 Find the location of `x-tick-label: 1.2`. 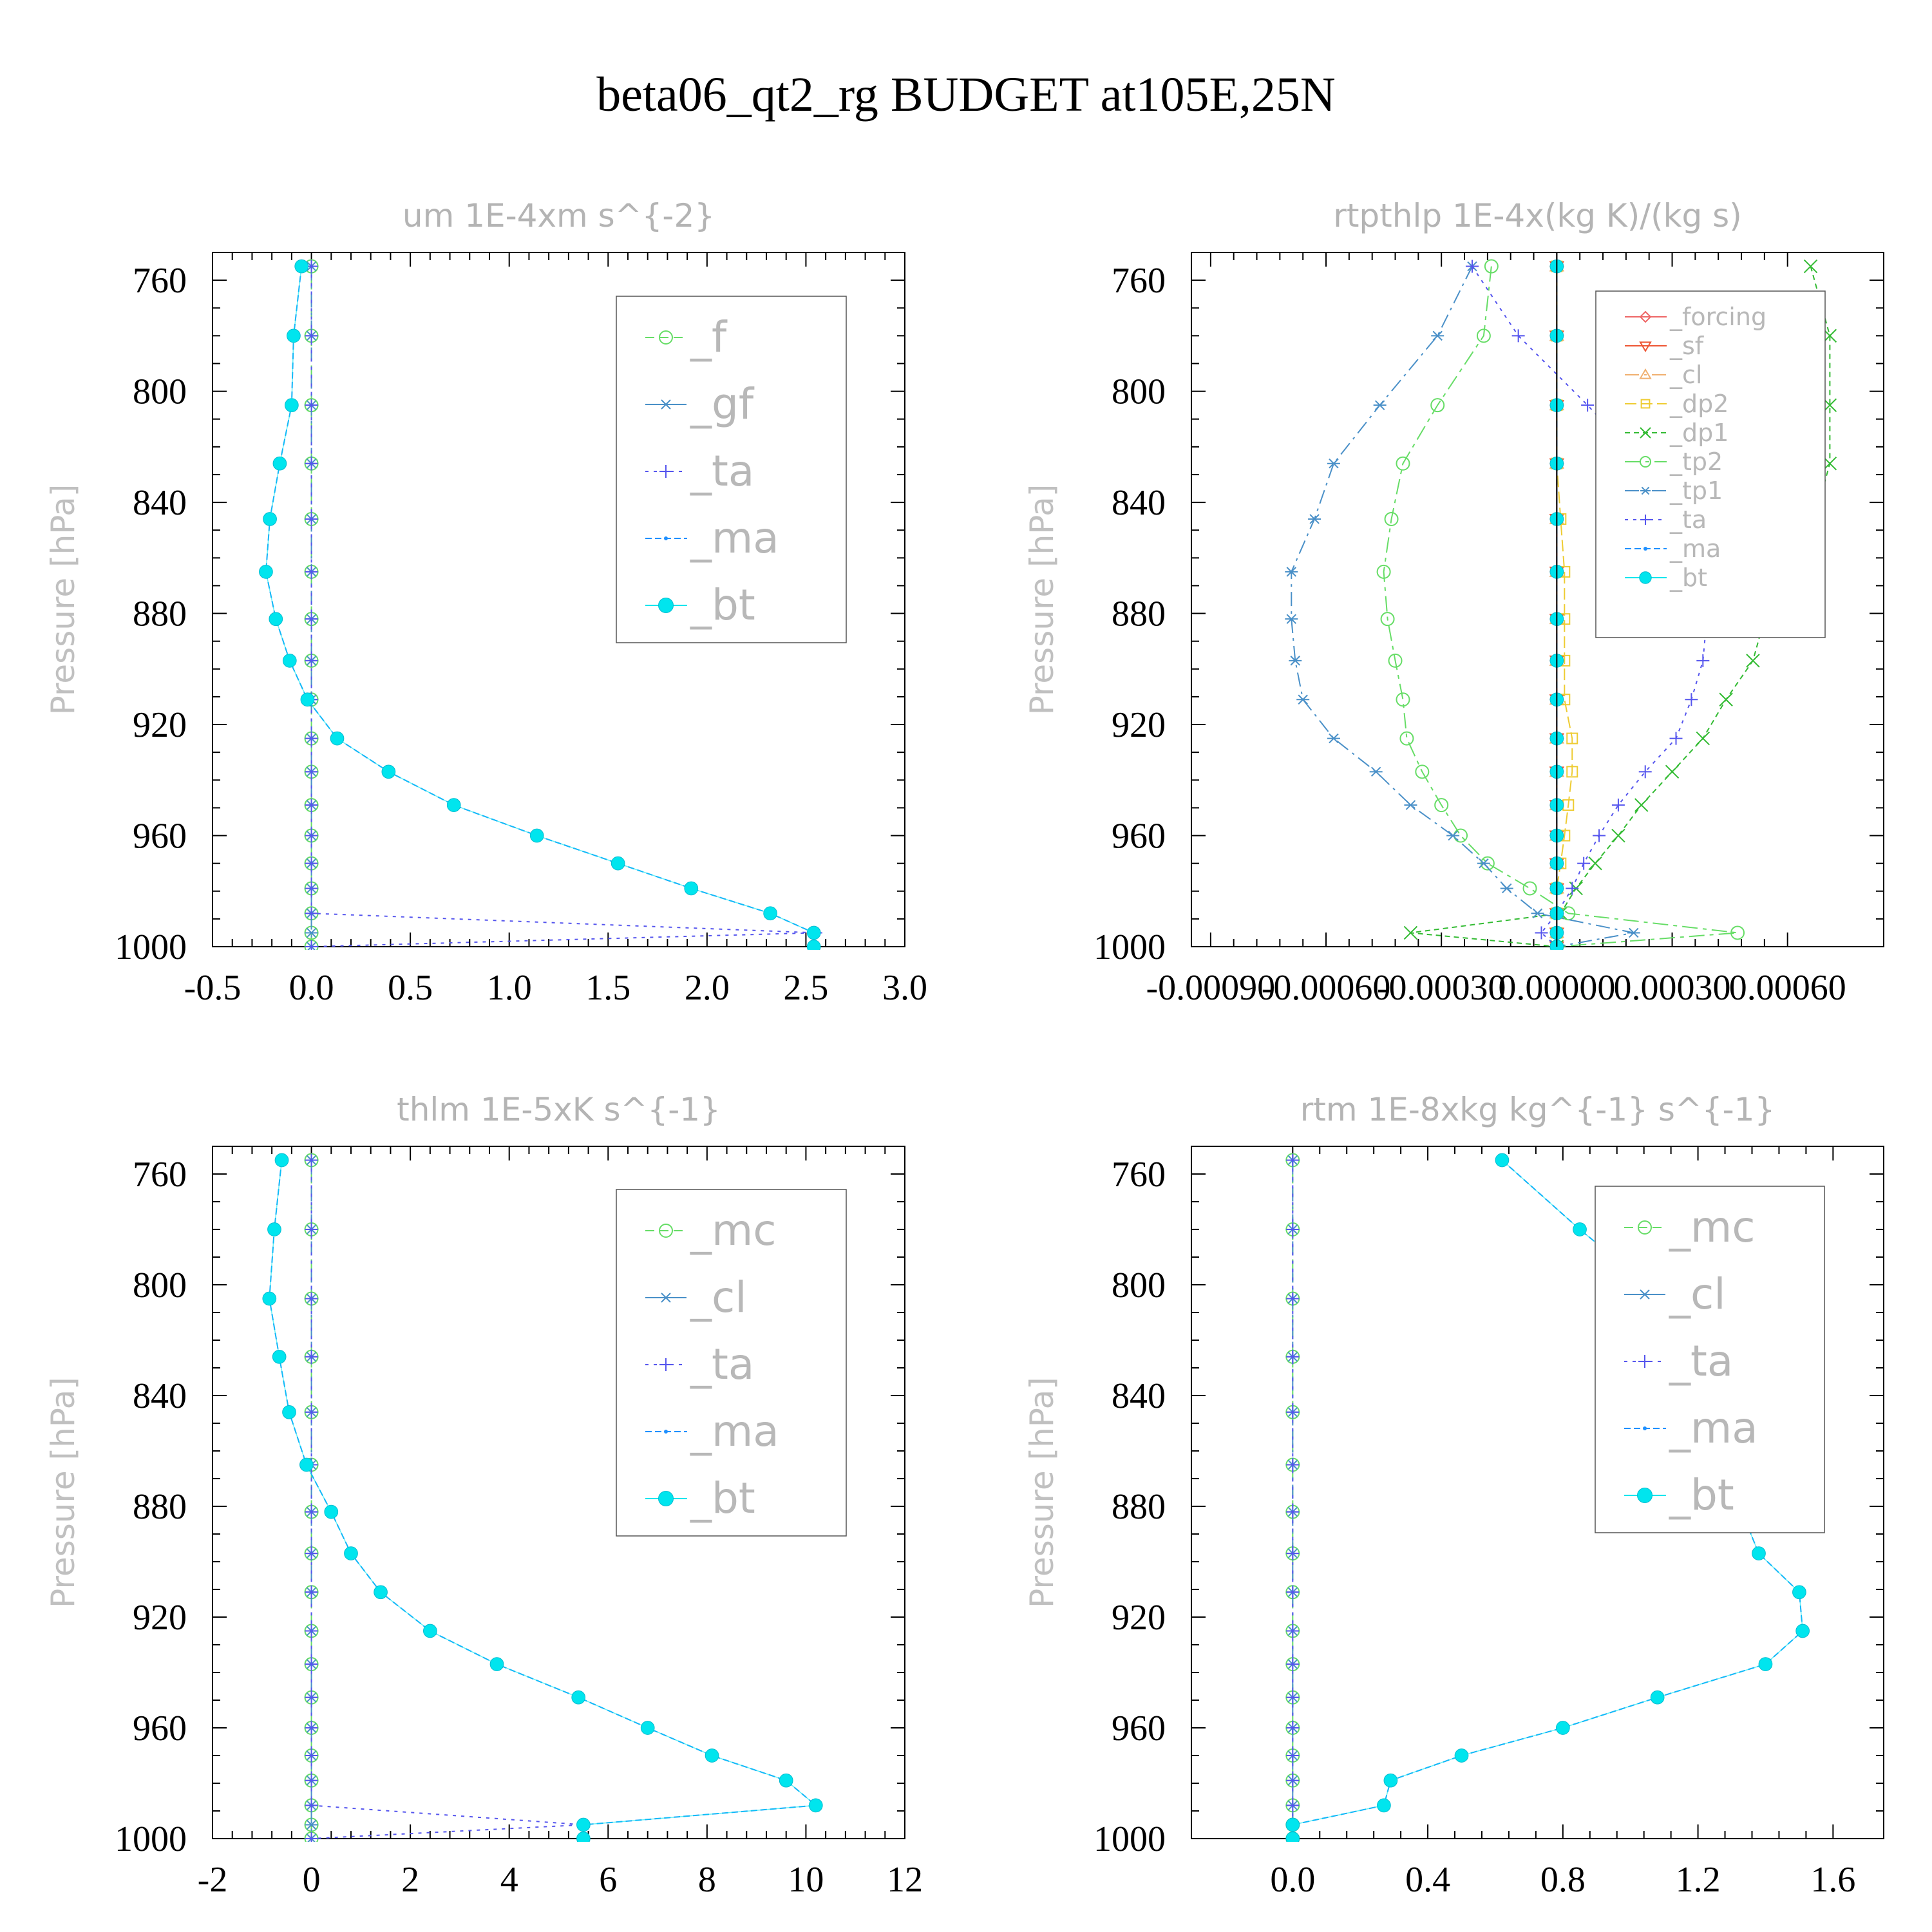

x-tick-label: 1.2 is located at coordinates (1698, 1880).